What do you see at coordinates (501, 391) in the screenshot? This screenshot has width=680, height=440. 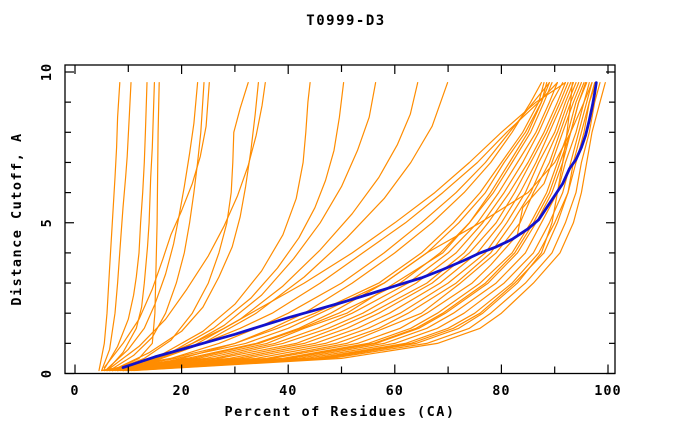 I see `x-tick-label: 80` at bounding box center [501, 391].